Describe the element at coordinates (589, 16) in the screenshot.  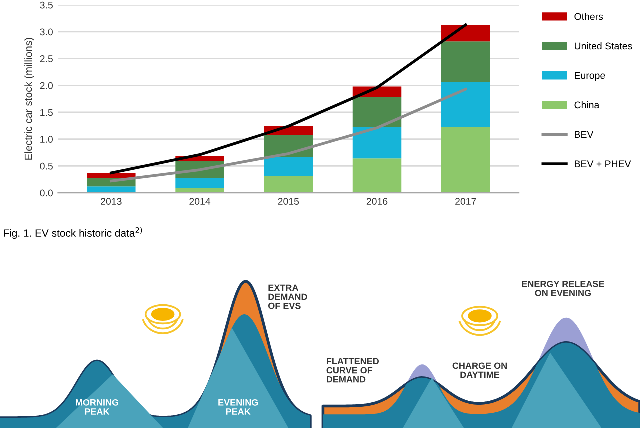
I see `legend-label: Others` at that location.